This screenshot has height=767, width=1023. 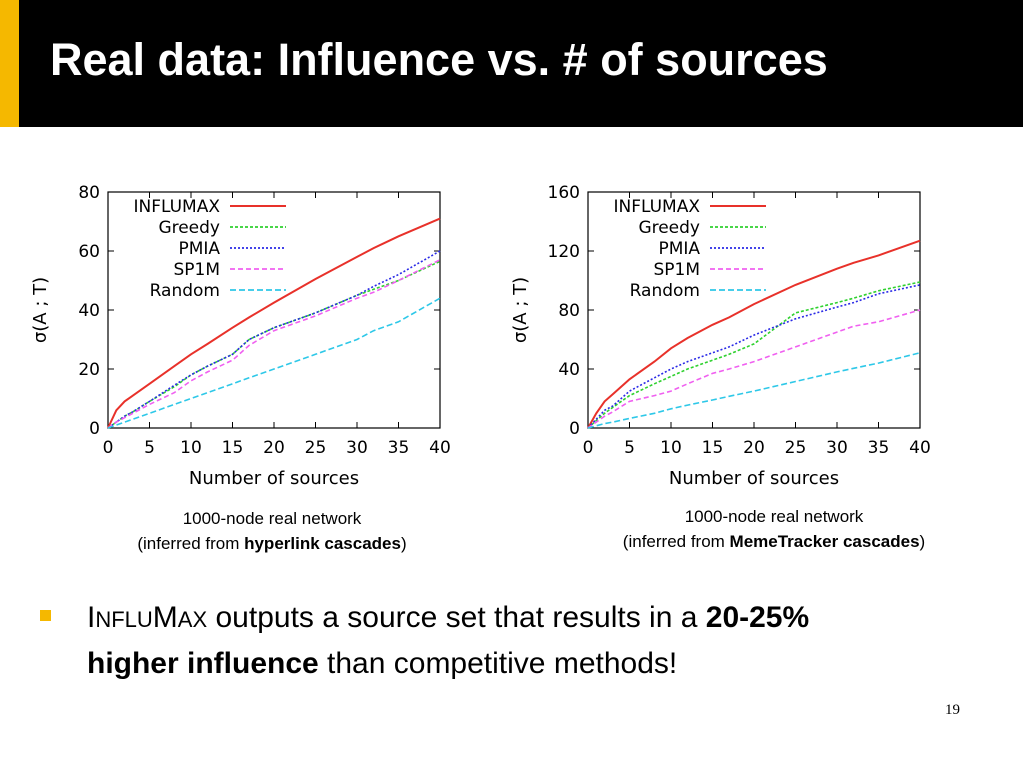 I want to click on y-tick-label: 120, so click(x=564, y=252).